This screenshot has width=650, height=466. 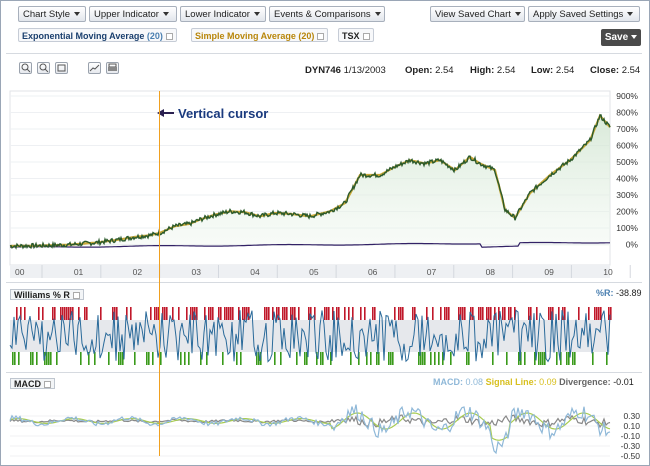 I want to click on save-button: Save, so click(x=621, y=37).